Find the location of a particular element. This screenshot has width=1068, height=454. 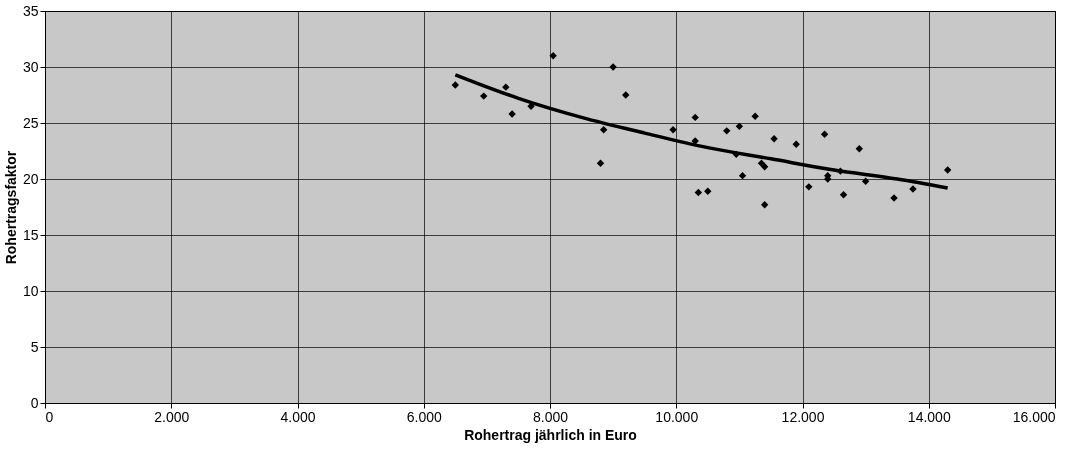

x-tick-label: 10.000 is located at coordinates (677, 416).